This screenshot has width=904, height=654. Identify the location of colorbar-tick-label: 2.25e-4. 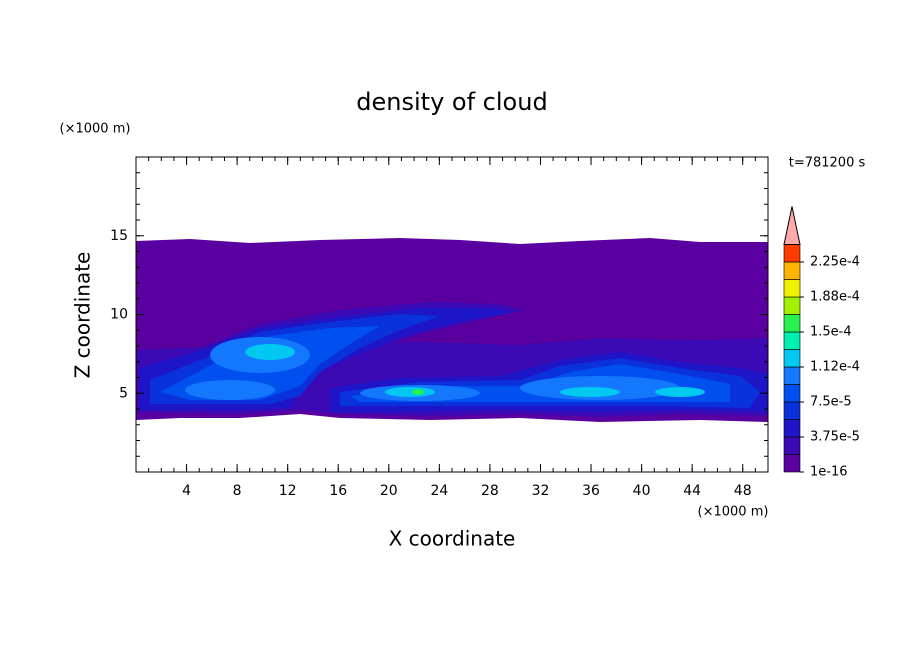
(835, 262).